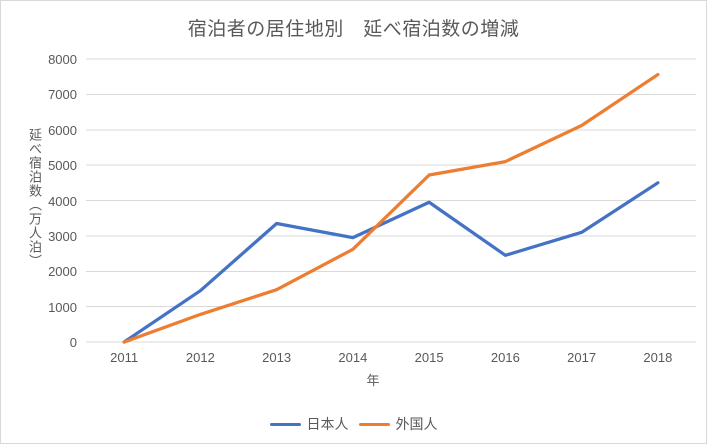 The height and width of the screenshot is (444, 707). What do you see at coordinates (62, 95) in the screenshot?
I see `y-tick-label: 7000` at bounding box center [62, 95].